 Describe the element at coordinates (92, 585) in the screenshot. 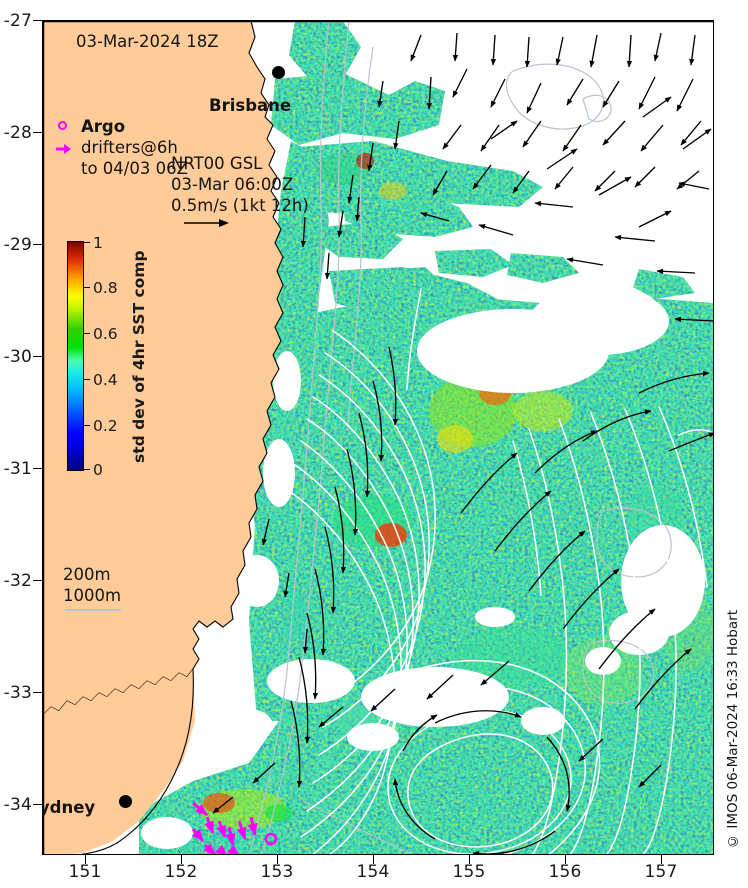

I see `bathymetry-legend-label: 200m 1000m` at that location.